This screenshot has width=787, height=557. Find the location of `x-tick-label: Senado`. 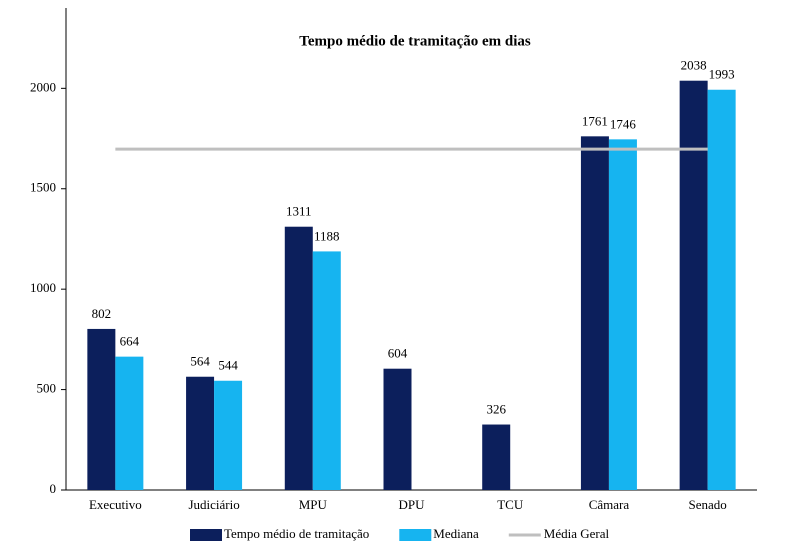

x-tick-label: Senado is located at coordinates (708, 504).